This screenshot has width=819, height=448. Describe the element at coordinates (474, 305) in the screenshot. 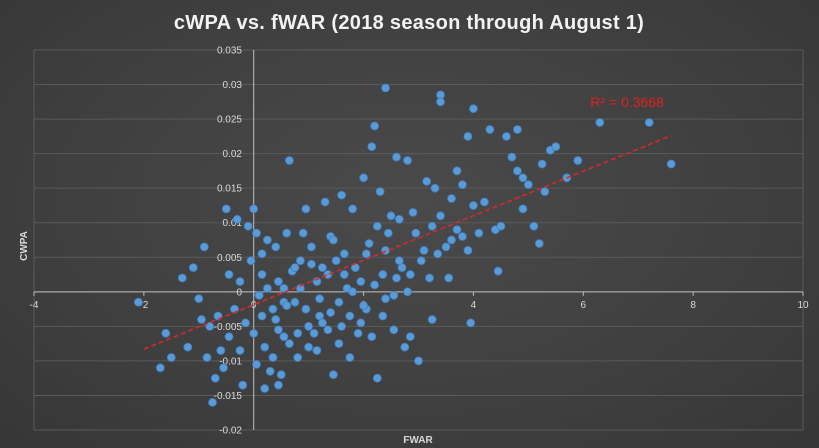

I see `x-tick-label: 4` at that location.